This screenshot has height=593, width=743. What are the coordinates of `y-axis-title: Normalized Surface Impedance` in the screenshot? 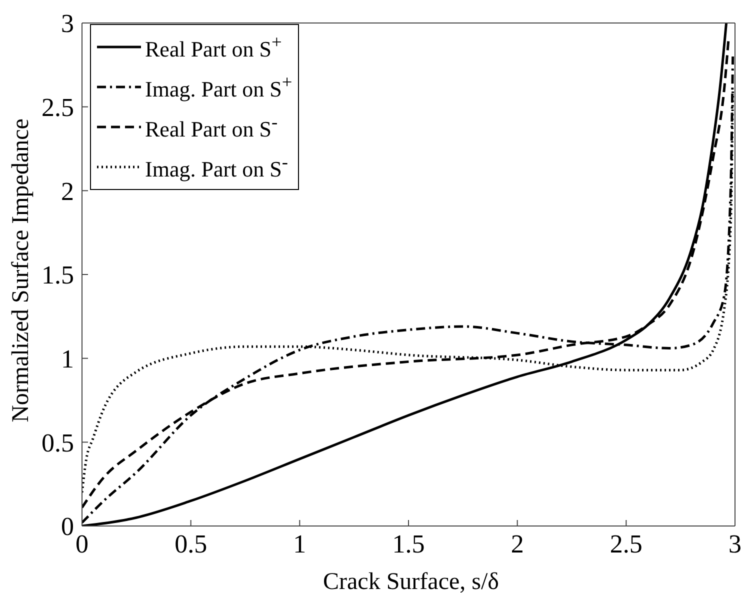 It's located at (21, 270).